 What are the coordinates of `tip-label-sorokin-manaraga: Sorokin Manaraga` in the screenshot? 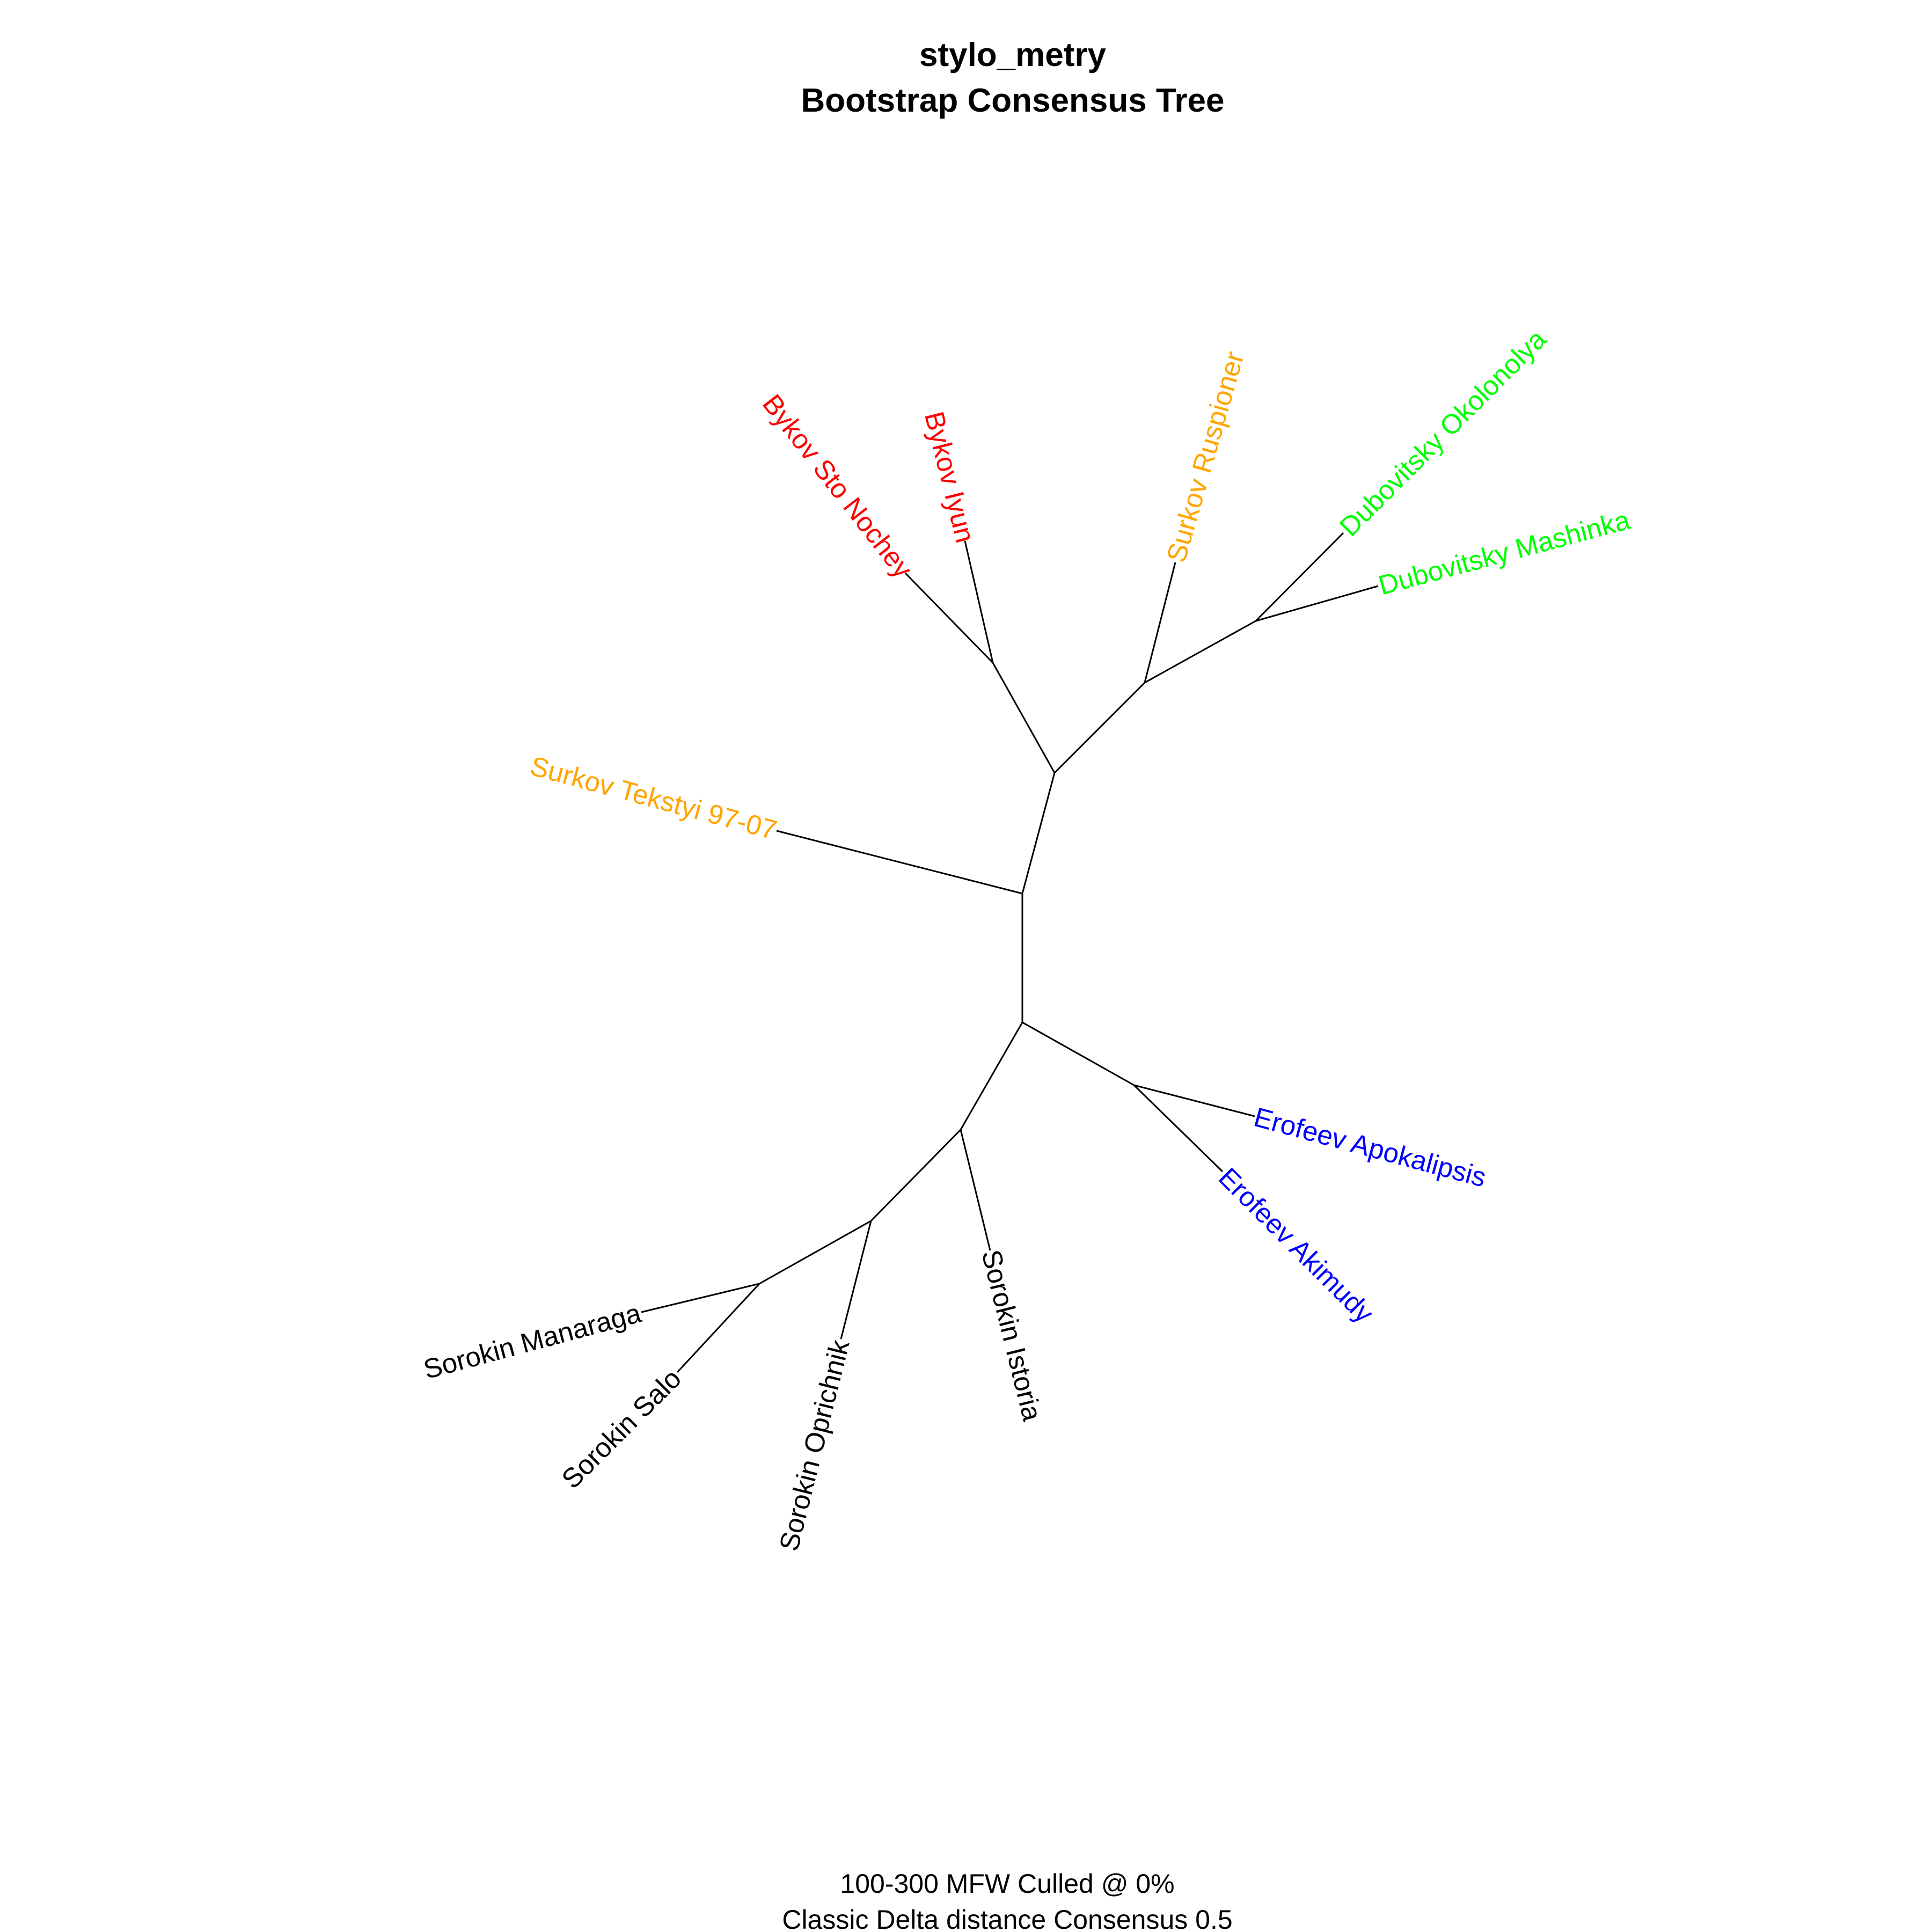 It's located at (532, 1341).